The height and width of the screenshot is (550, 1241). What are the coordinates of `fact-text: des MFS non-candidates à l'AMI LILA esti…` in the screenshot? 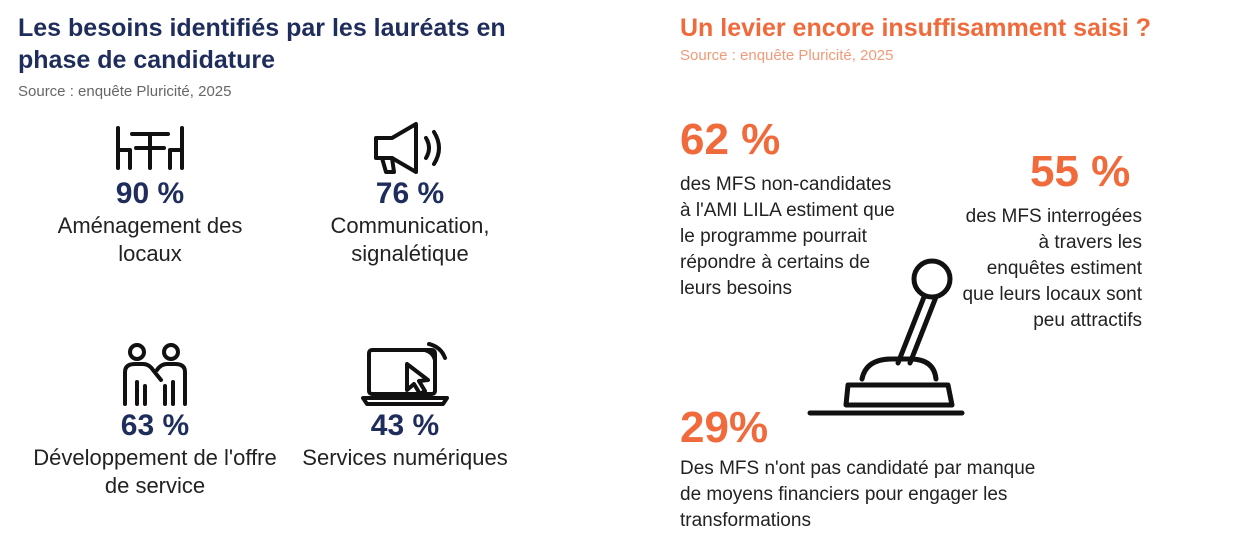 It's located at (787, 236).